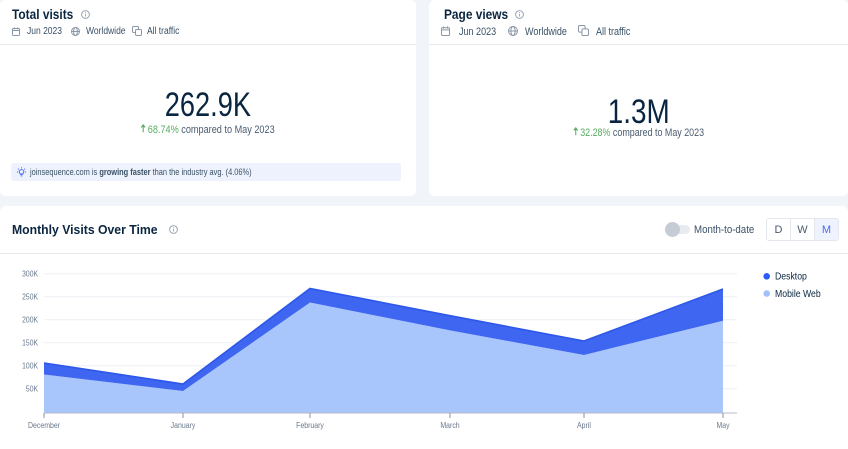  Describe the element at coordinates (30, 297) in the screenshot. I see `svg-text: 250K` at that location.